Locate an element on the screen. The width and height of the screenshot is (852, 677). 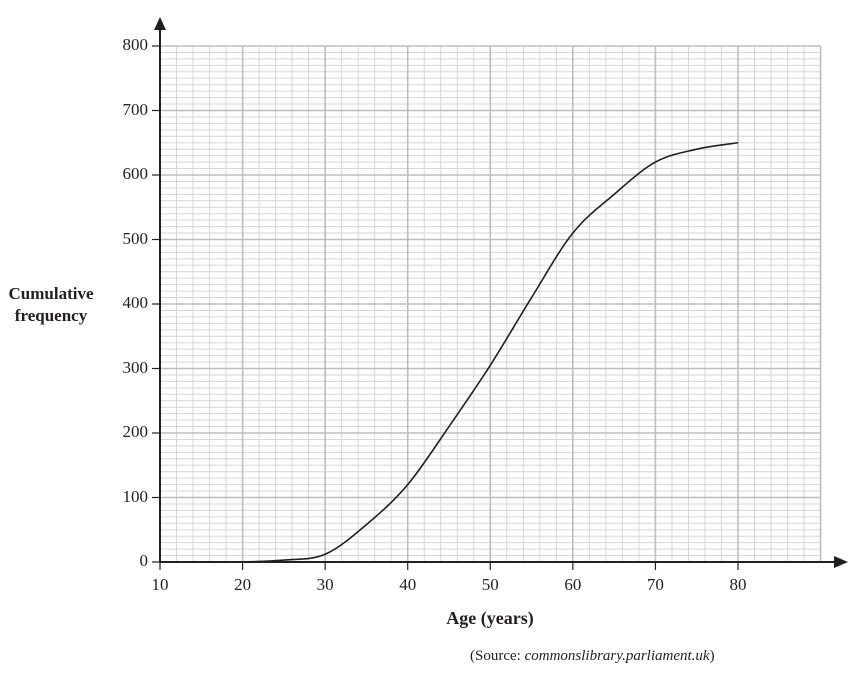
y-tick-label: 400 is located at coordinates (135, 302).